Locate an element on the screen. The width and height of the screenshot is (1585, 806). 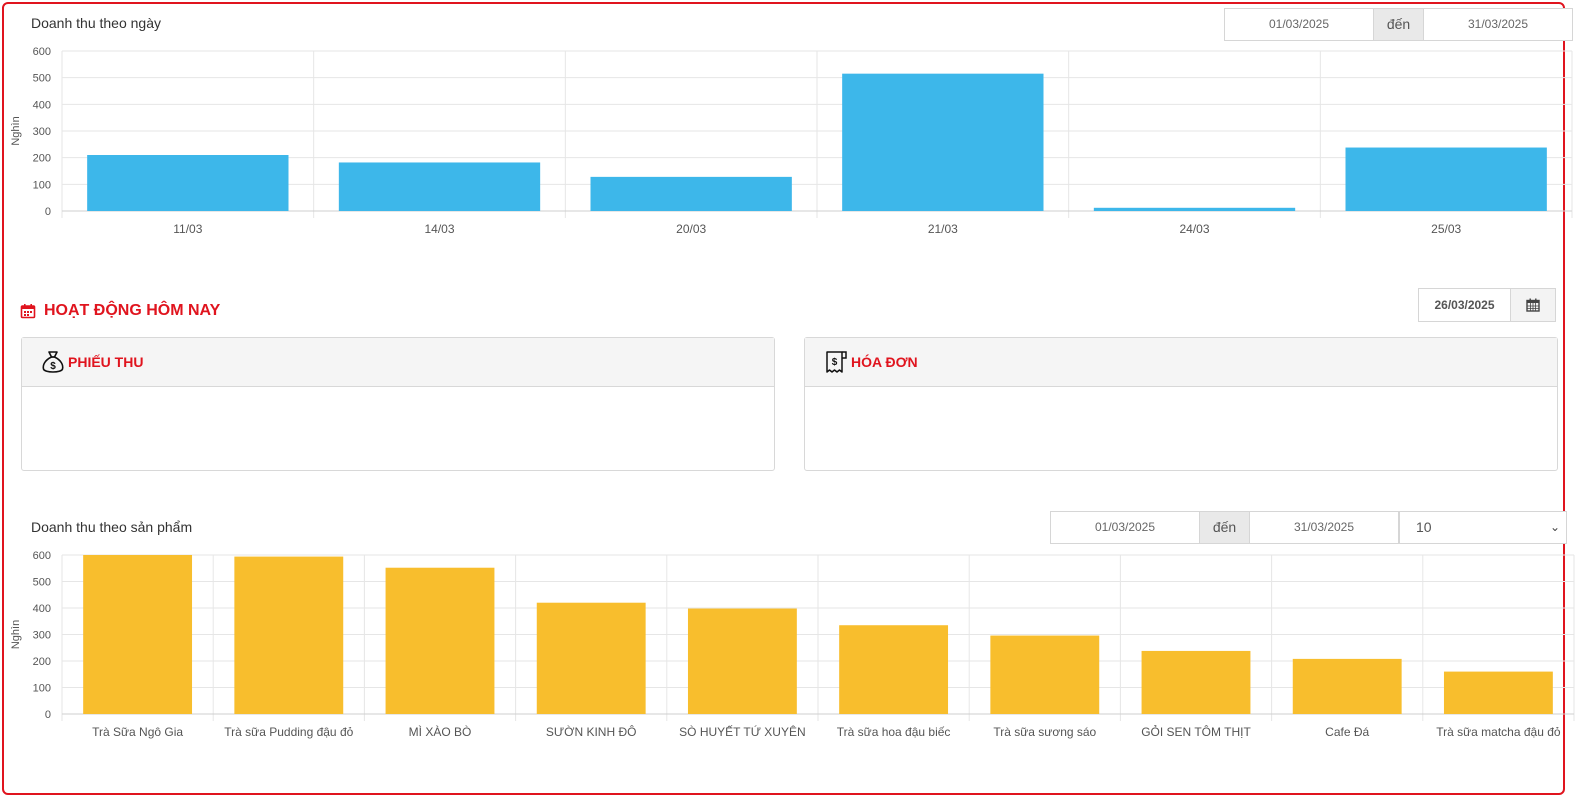
daily-date-to-input: 31/03/2025 is located at coordinates (1498, 24).